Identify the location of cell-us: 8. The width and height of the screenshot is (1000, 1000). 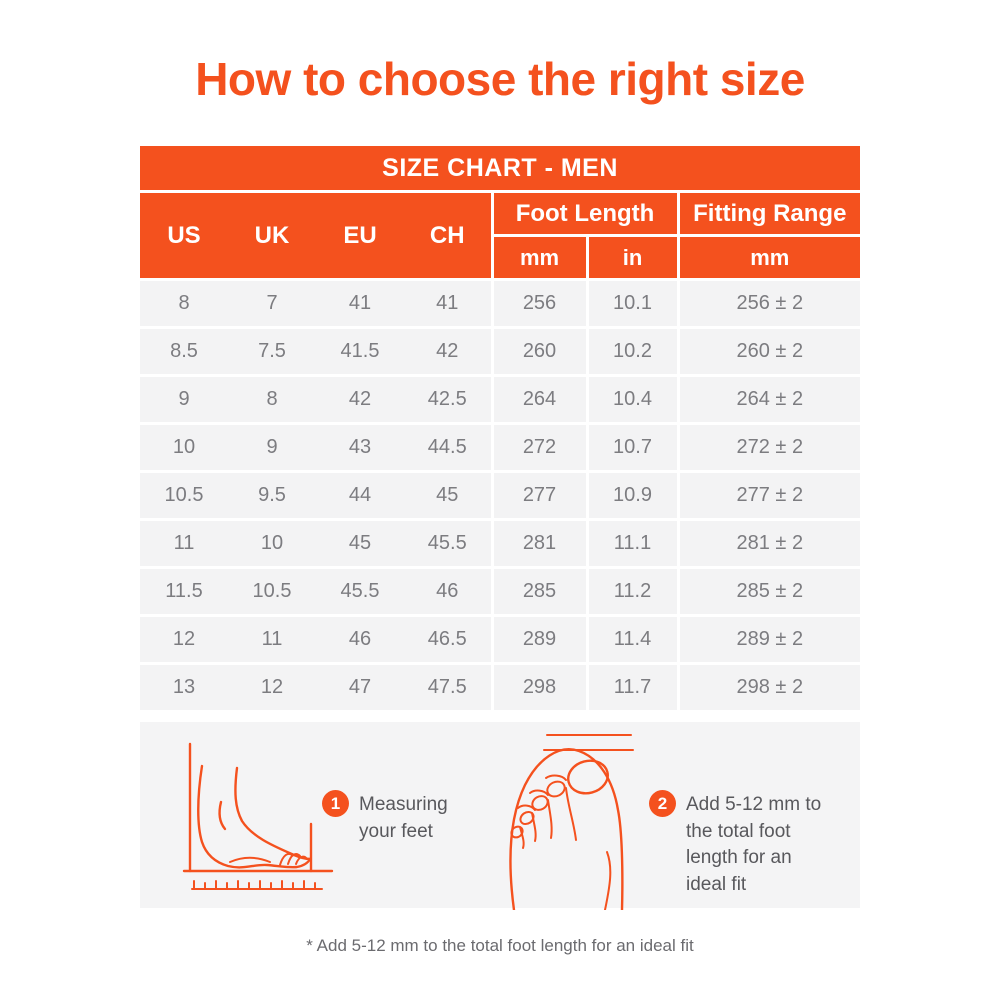
(184, 303).